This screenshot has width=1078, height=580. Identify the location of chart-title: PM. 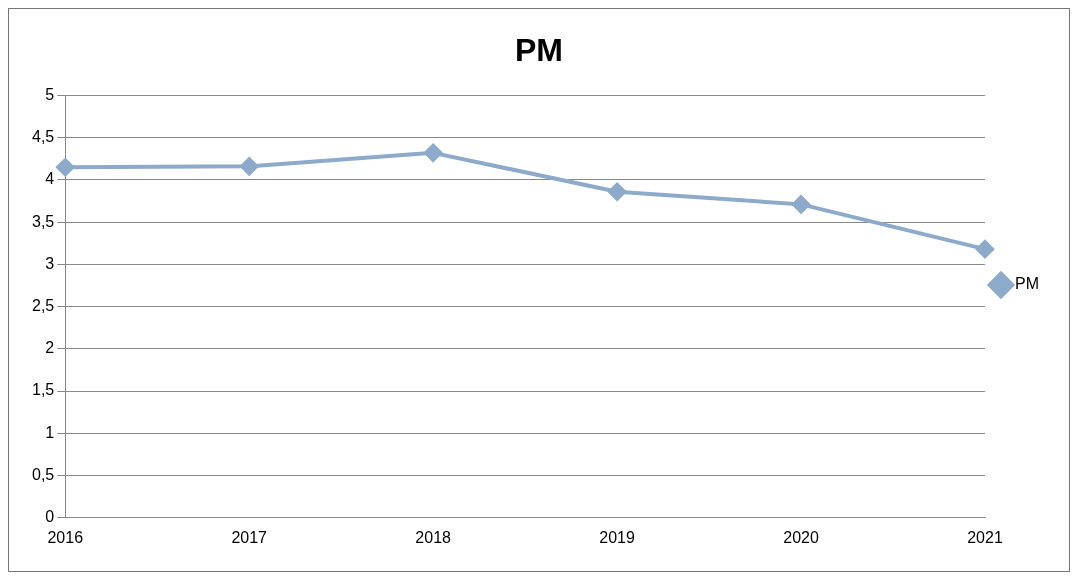
(539, 50).